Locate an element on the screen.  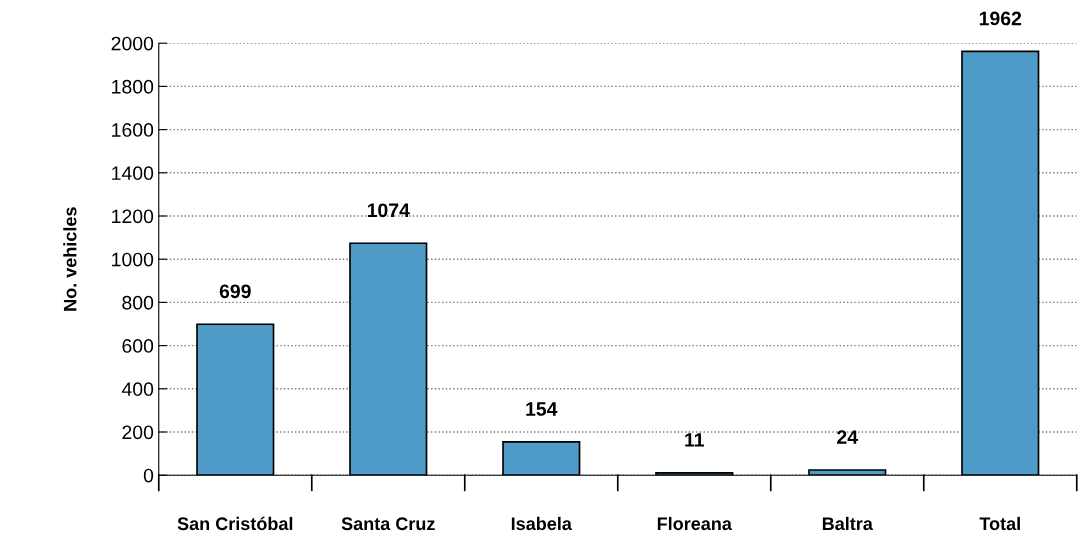
x-tick-label: Baltra is located at coordinates (847, 523).